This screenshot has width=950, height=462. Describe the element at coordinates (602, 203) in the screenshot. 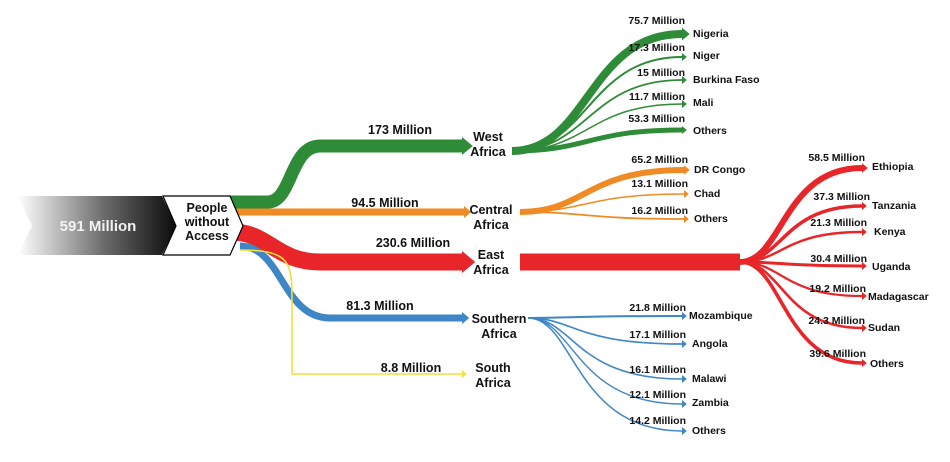

I see `flow-central-chad` at that location.